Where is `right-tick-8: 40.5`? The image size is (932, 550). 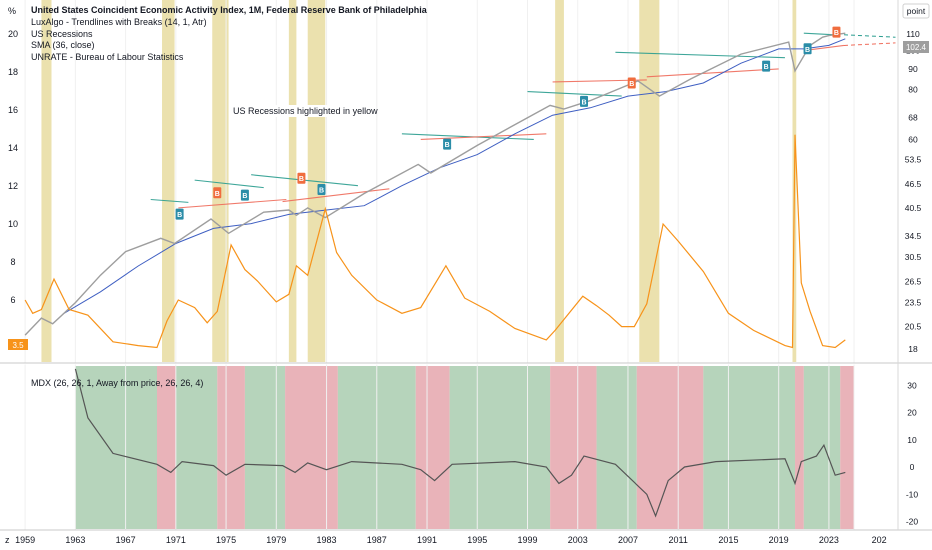
right-tick-8: 40.5 is located at coordinates (913, 208).